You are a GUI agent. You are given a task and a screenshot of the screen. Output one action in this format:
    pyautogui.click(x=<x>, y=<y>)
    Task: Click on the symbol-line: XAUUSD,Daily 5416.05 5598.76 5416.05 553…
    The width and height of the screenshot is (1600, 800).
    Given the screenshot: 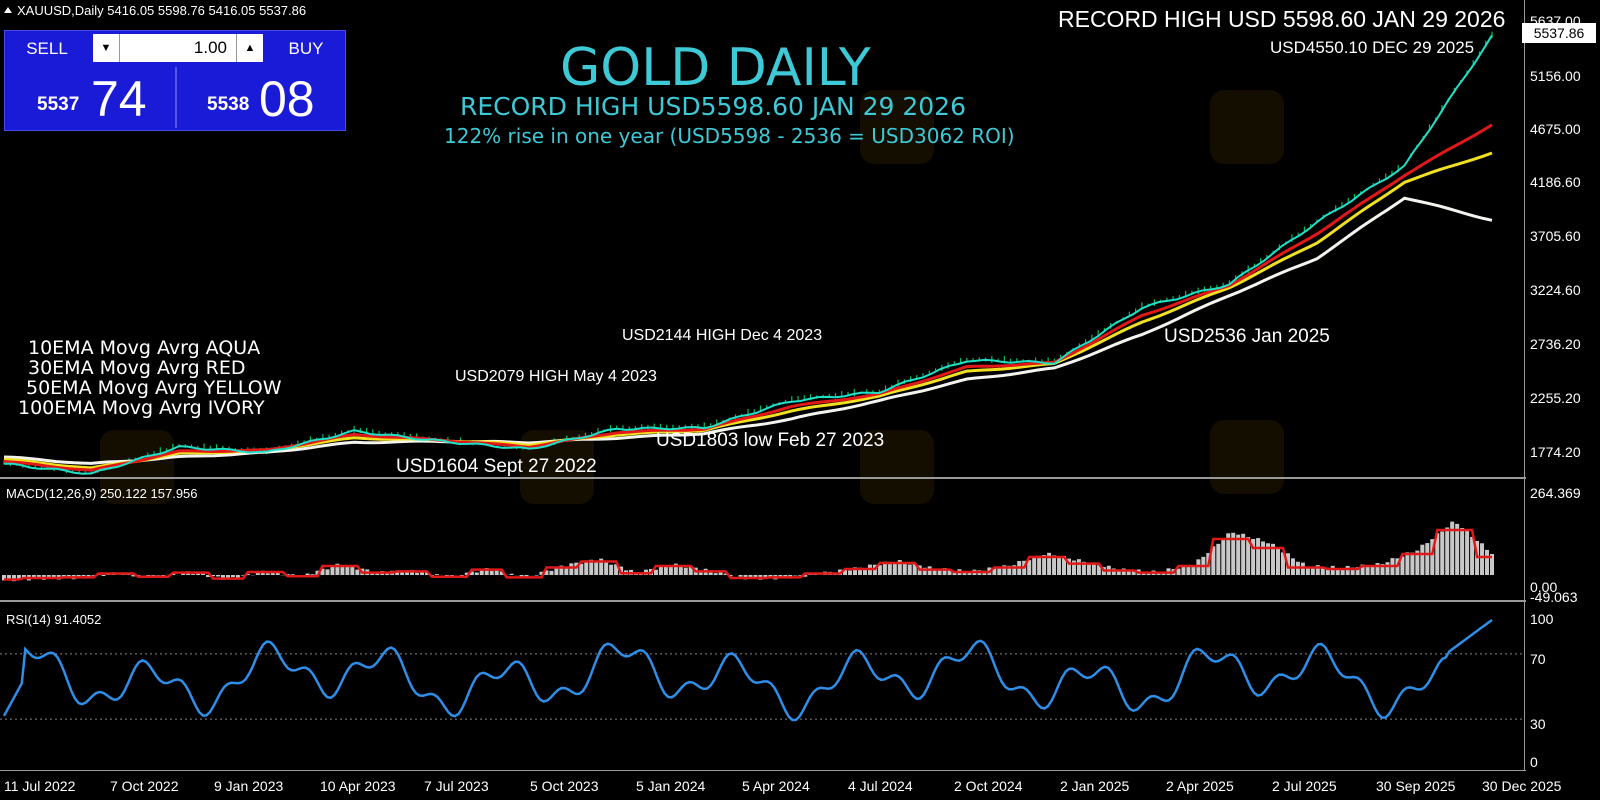 What is the action you would take?
    pyautogui.click(x=162, y=10)
    